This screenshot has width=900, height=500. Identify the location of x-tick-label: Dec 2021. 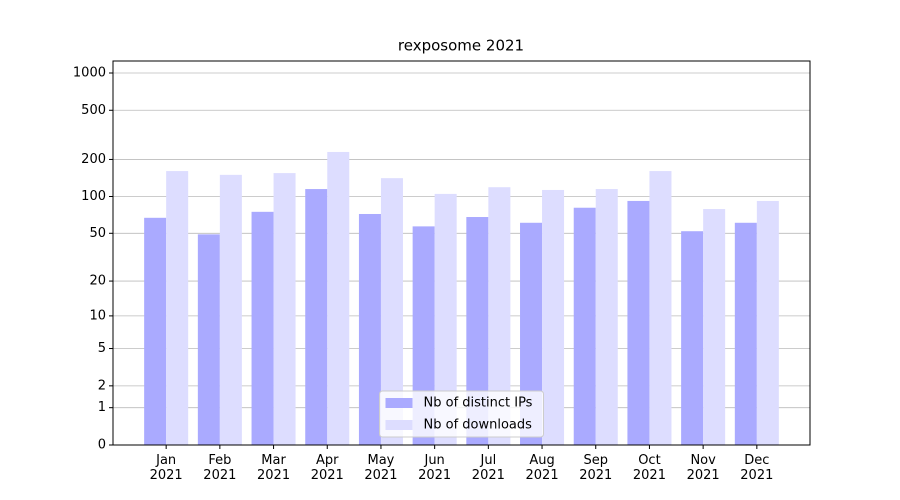
(757, 468).